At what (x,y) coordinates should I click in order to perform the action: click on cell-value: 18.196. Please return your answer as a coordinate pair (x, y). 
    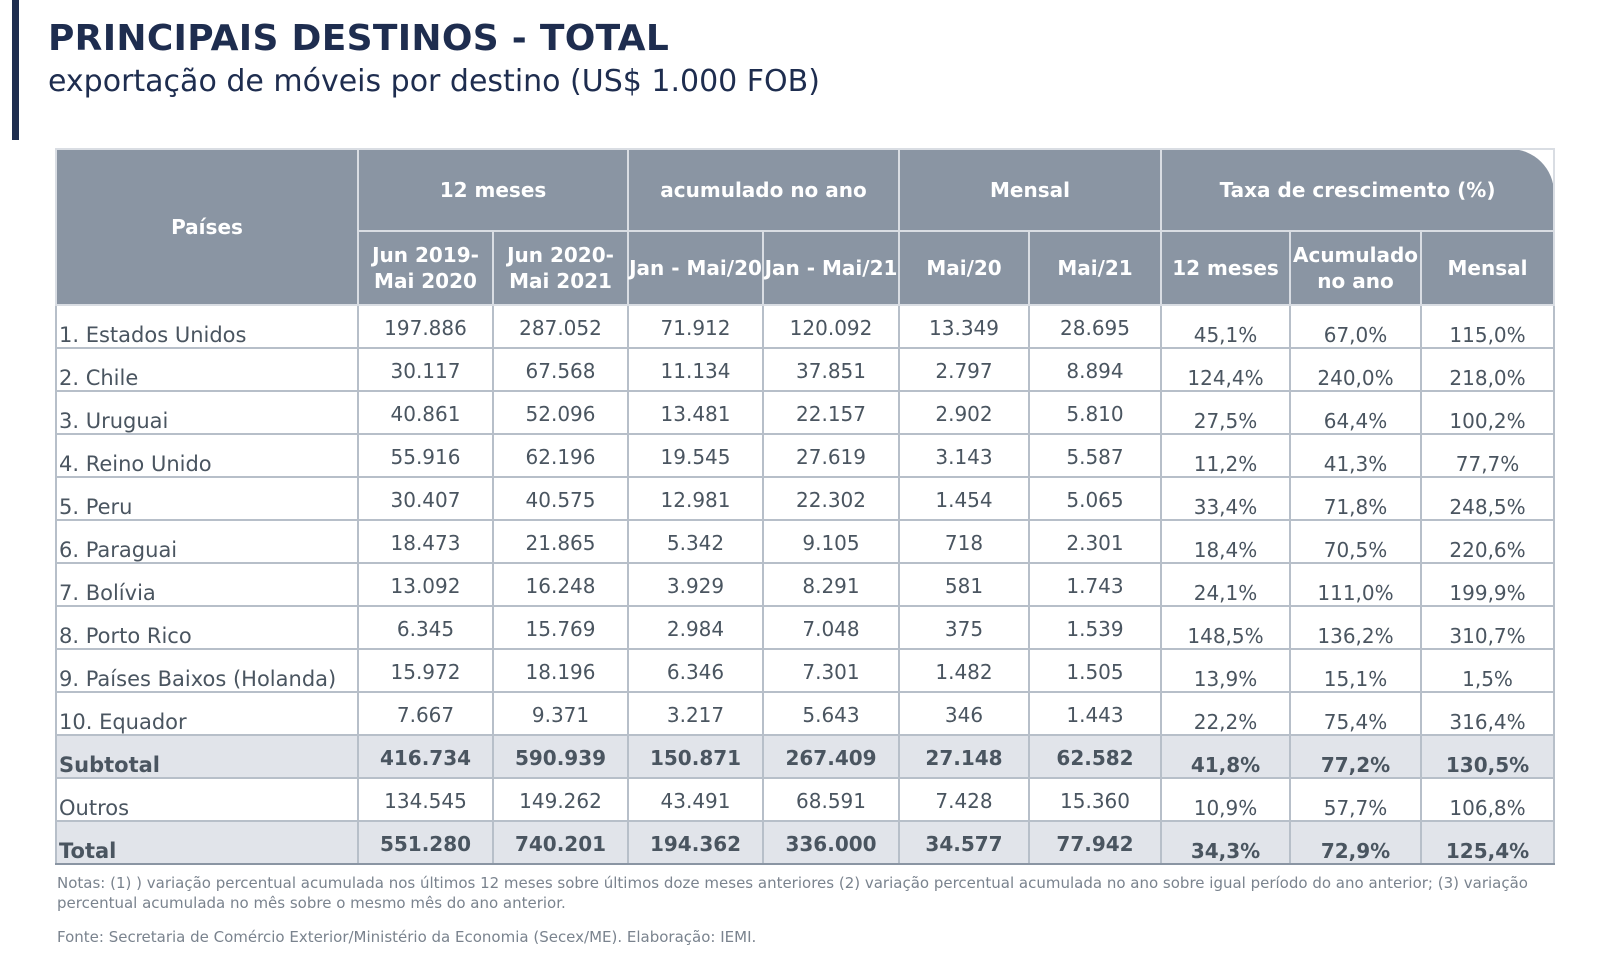
    Looking at the image, I should click on (560, 670).